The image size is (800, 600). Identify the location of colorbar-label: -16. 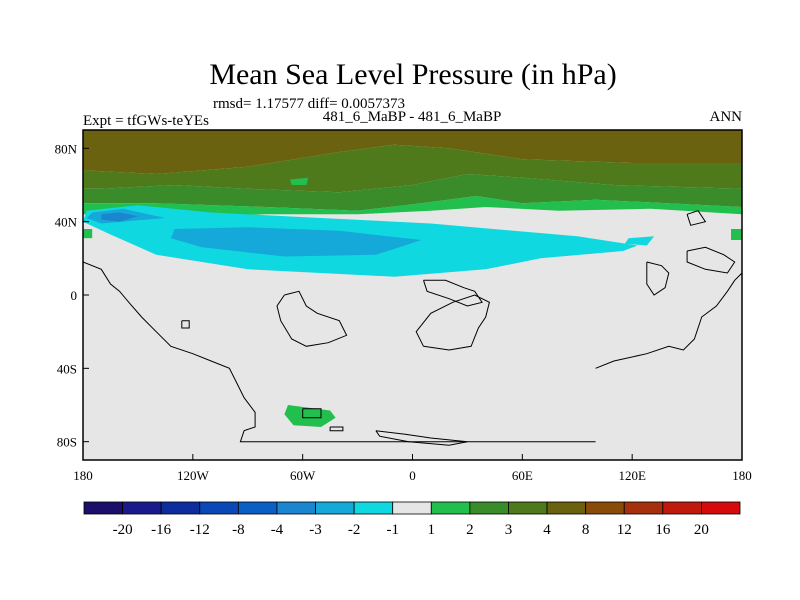
(161, 530).